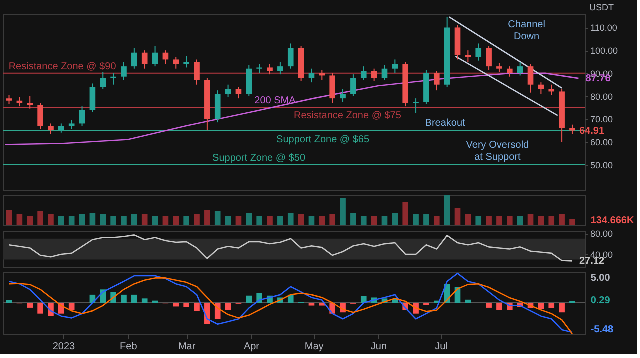  Describe the element at coordinates (600, 278) in the screenshot. I see `text: 5.00` at that location.